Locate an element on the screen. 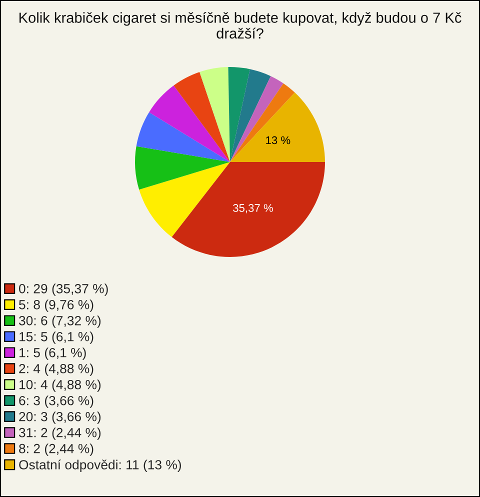  legend-label: 15: 5 (6,1 %) is located at coordinates (57, 338).